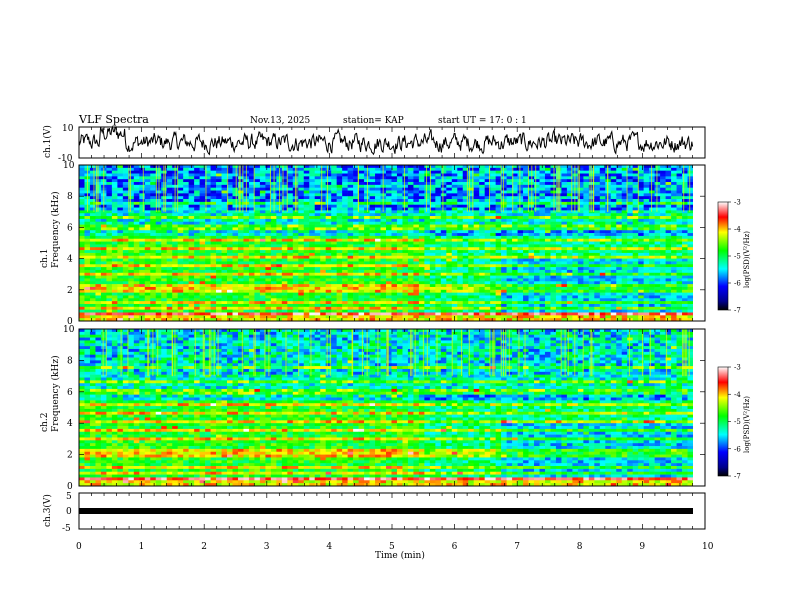  I want to click on ch1-xticks, so click(392, 142).